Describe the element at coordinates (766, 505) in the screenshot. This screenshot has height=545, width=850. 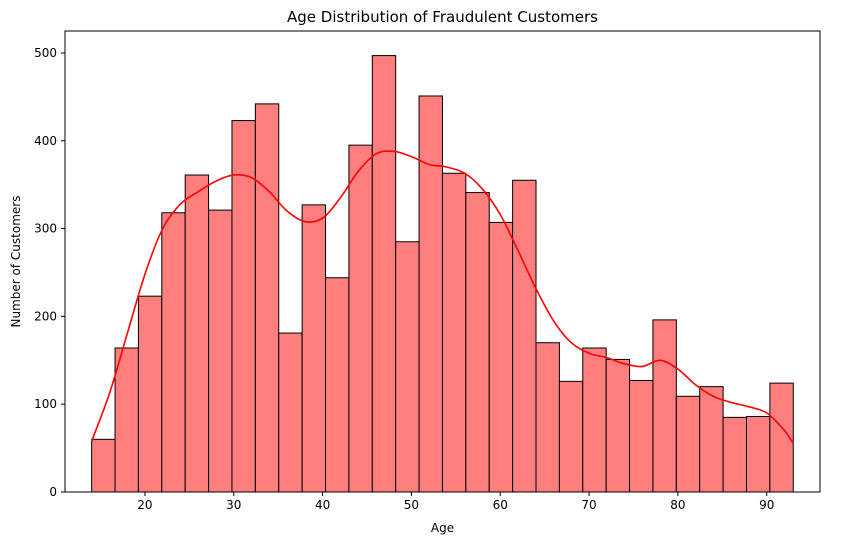
I see `x-tick-label: 90` at that location.